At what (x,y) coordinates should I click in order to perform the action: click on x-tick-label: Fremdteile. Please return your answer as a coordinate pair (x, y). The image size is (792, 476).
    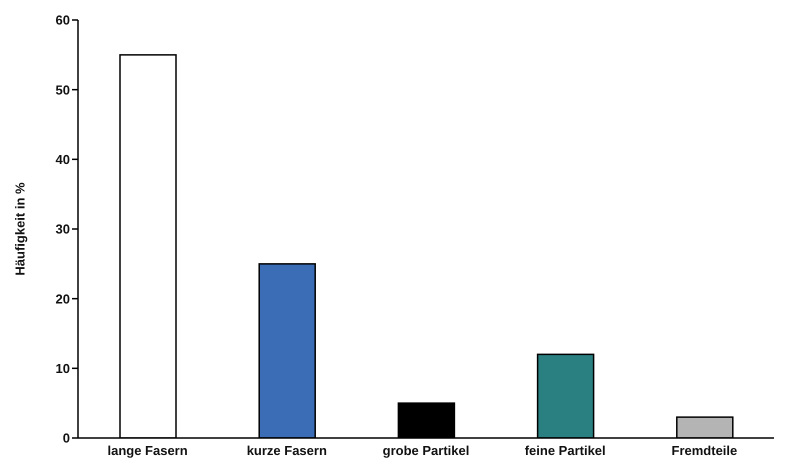
    Looking at the image, I should click on (705, 450).